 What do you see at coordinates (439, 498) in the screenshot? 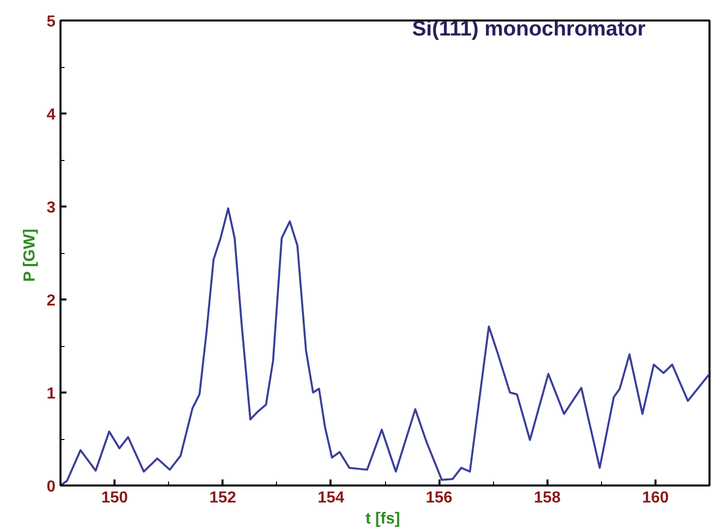
I see `x-tick-label: 156` at bounding box center [439, 498].